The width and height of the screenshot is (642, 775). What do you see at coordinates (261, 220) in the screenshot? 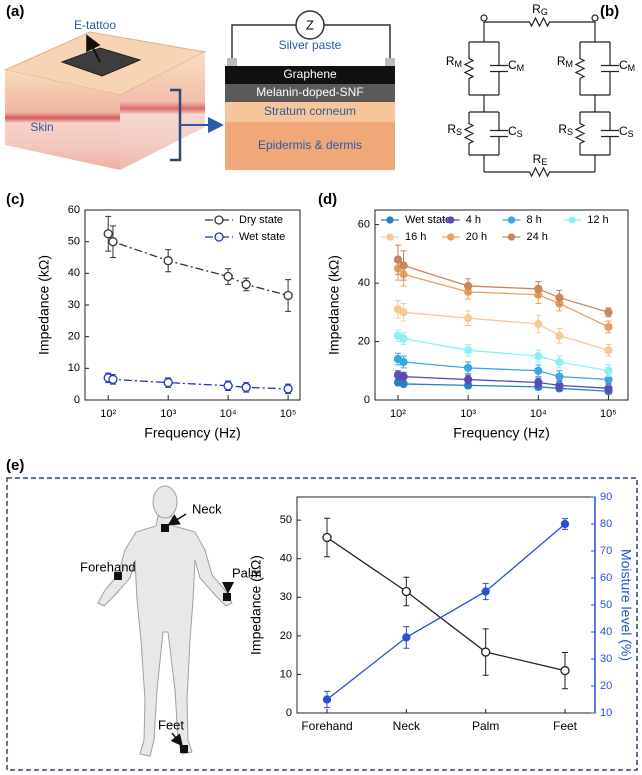
I see `legend-label: Dry state` at bounding box center [261, 220].